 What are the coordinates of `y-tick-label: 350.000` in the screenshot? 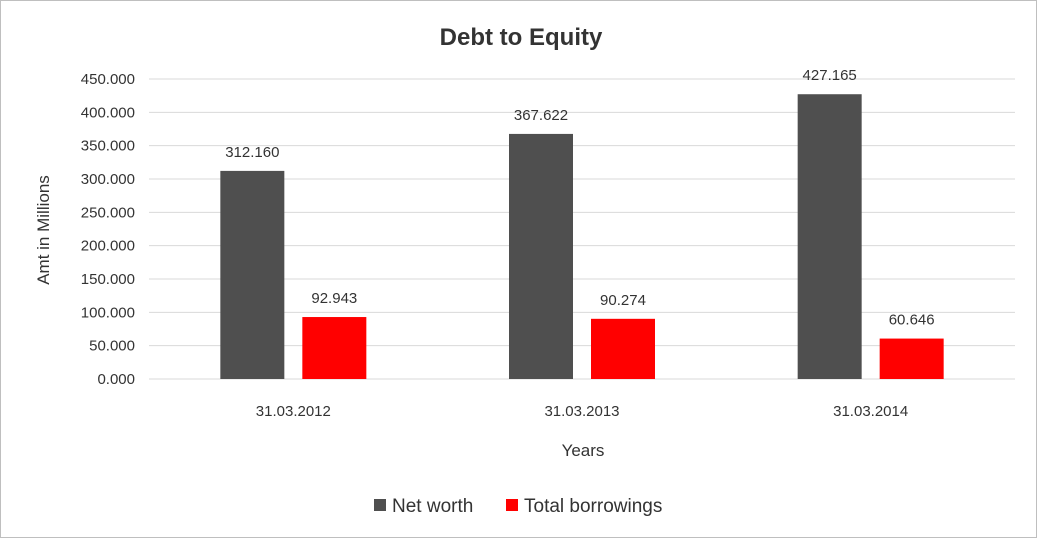 It's located at (108, 146).